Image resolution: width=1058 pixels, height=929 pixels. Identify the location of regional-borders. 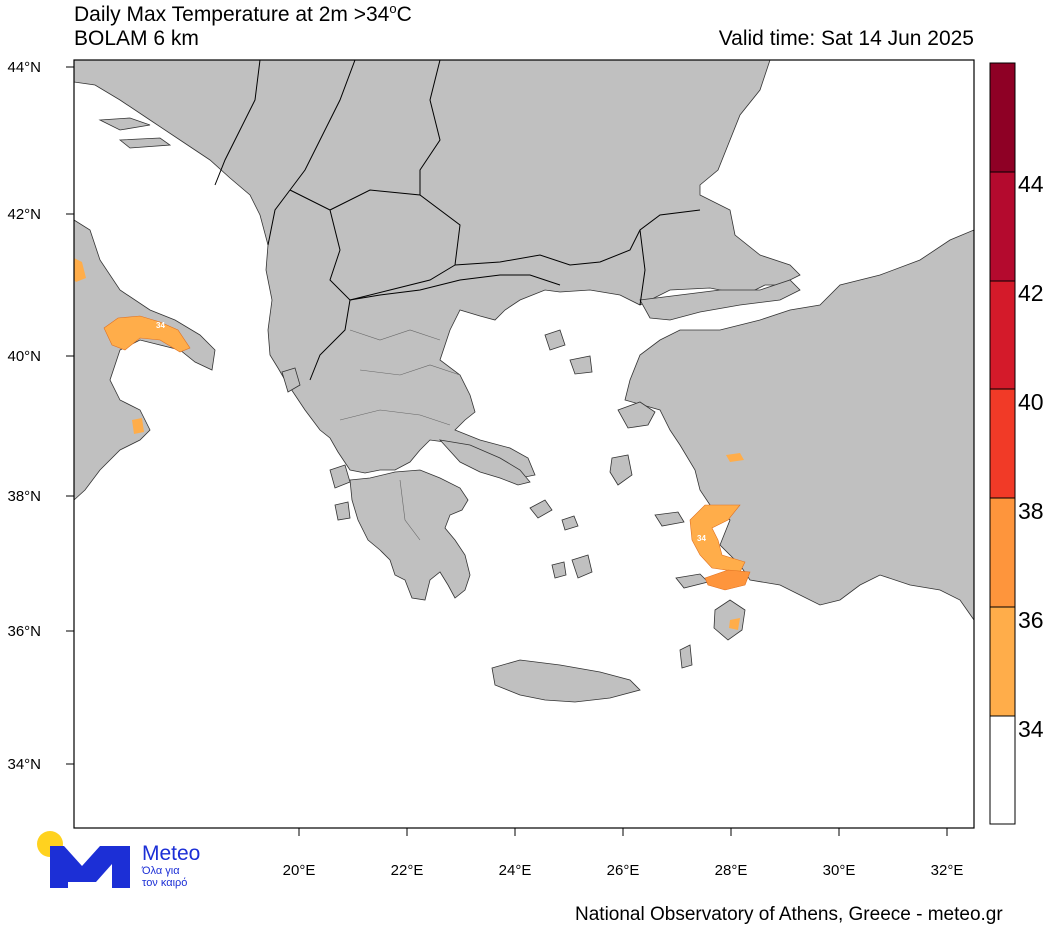
(400, 435).